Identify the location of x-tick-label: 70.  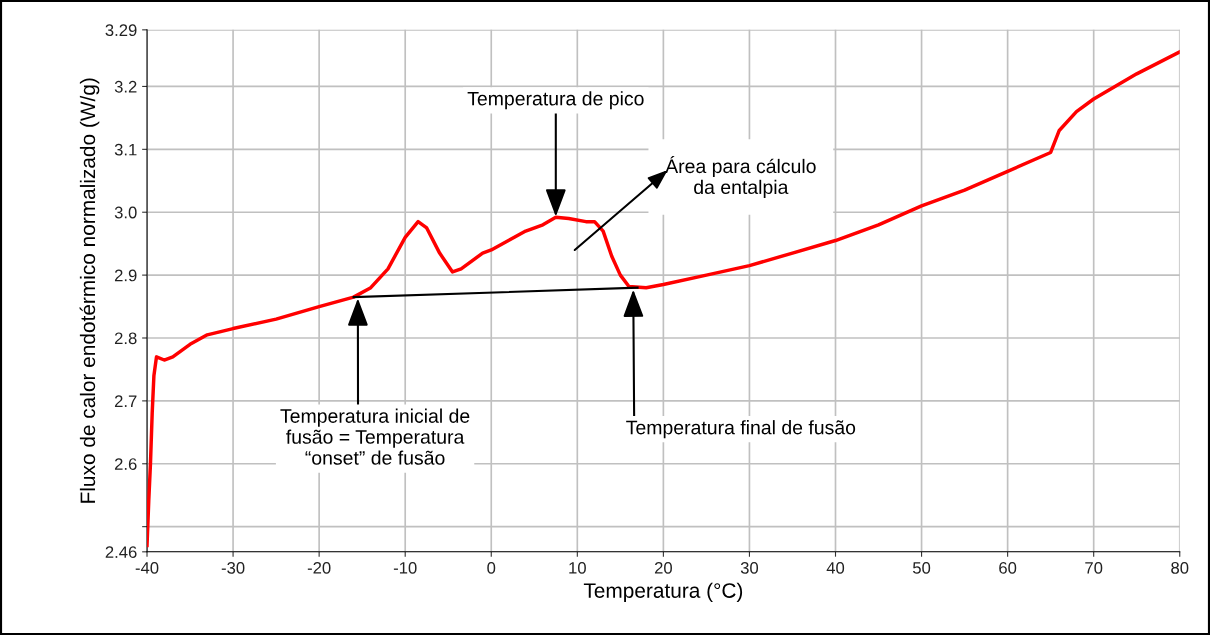
(1094, 567).